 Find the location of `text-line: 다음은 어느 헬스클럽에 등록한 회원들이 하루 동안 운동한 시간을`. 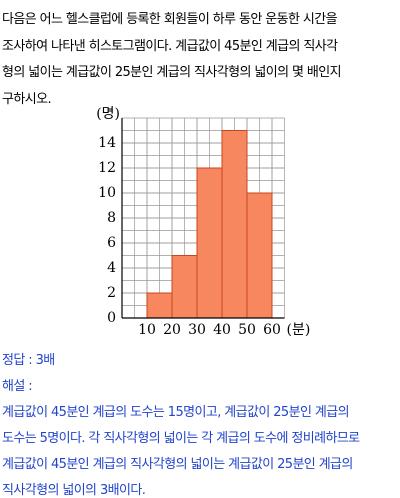

text-line: 다음은 어느 헬스클럽에 등록한 회원들이 하루 동안 운동한 시간을 is located at coordinates (170, 19).